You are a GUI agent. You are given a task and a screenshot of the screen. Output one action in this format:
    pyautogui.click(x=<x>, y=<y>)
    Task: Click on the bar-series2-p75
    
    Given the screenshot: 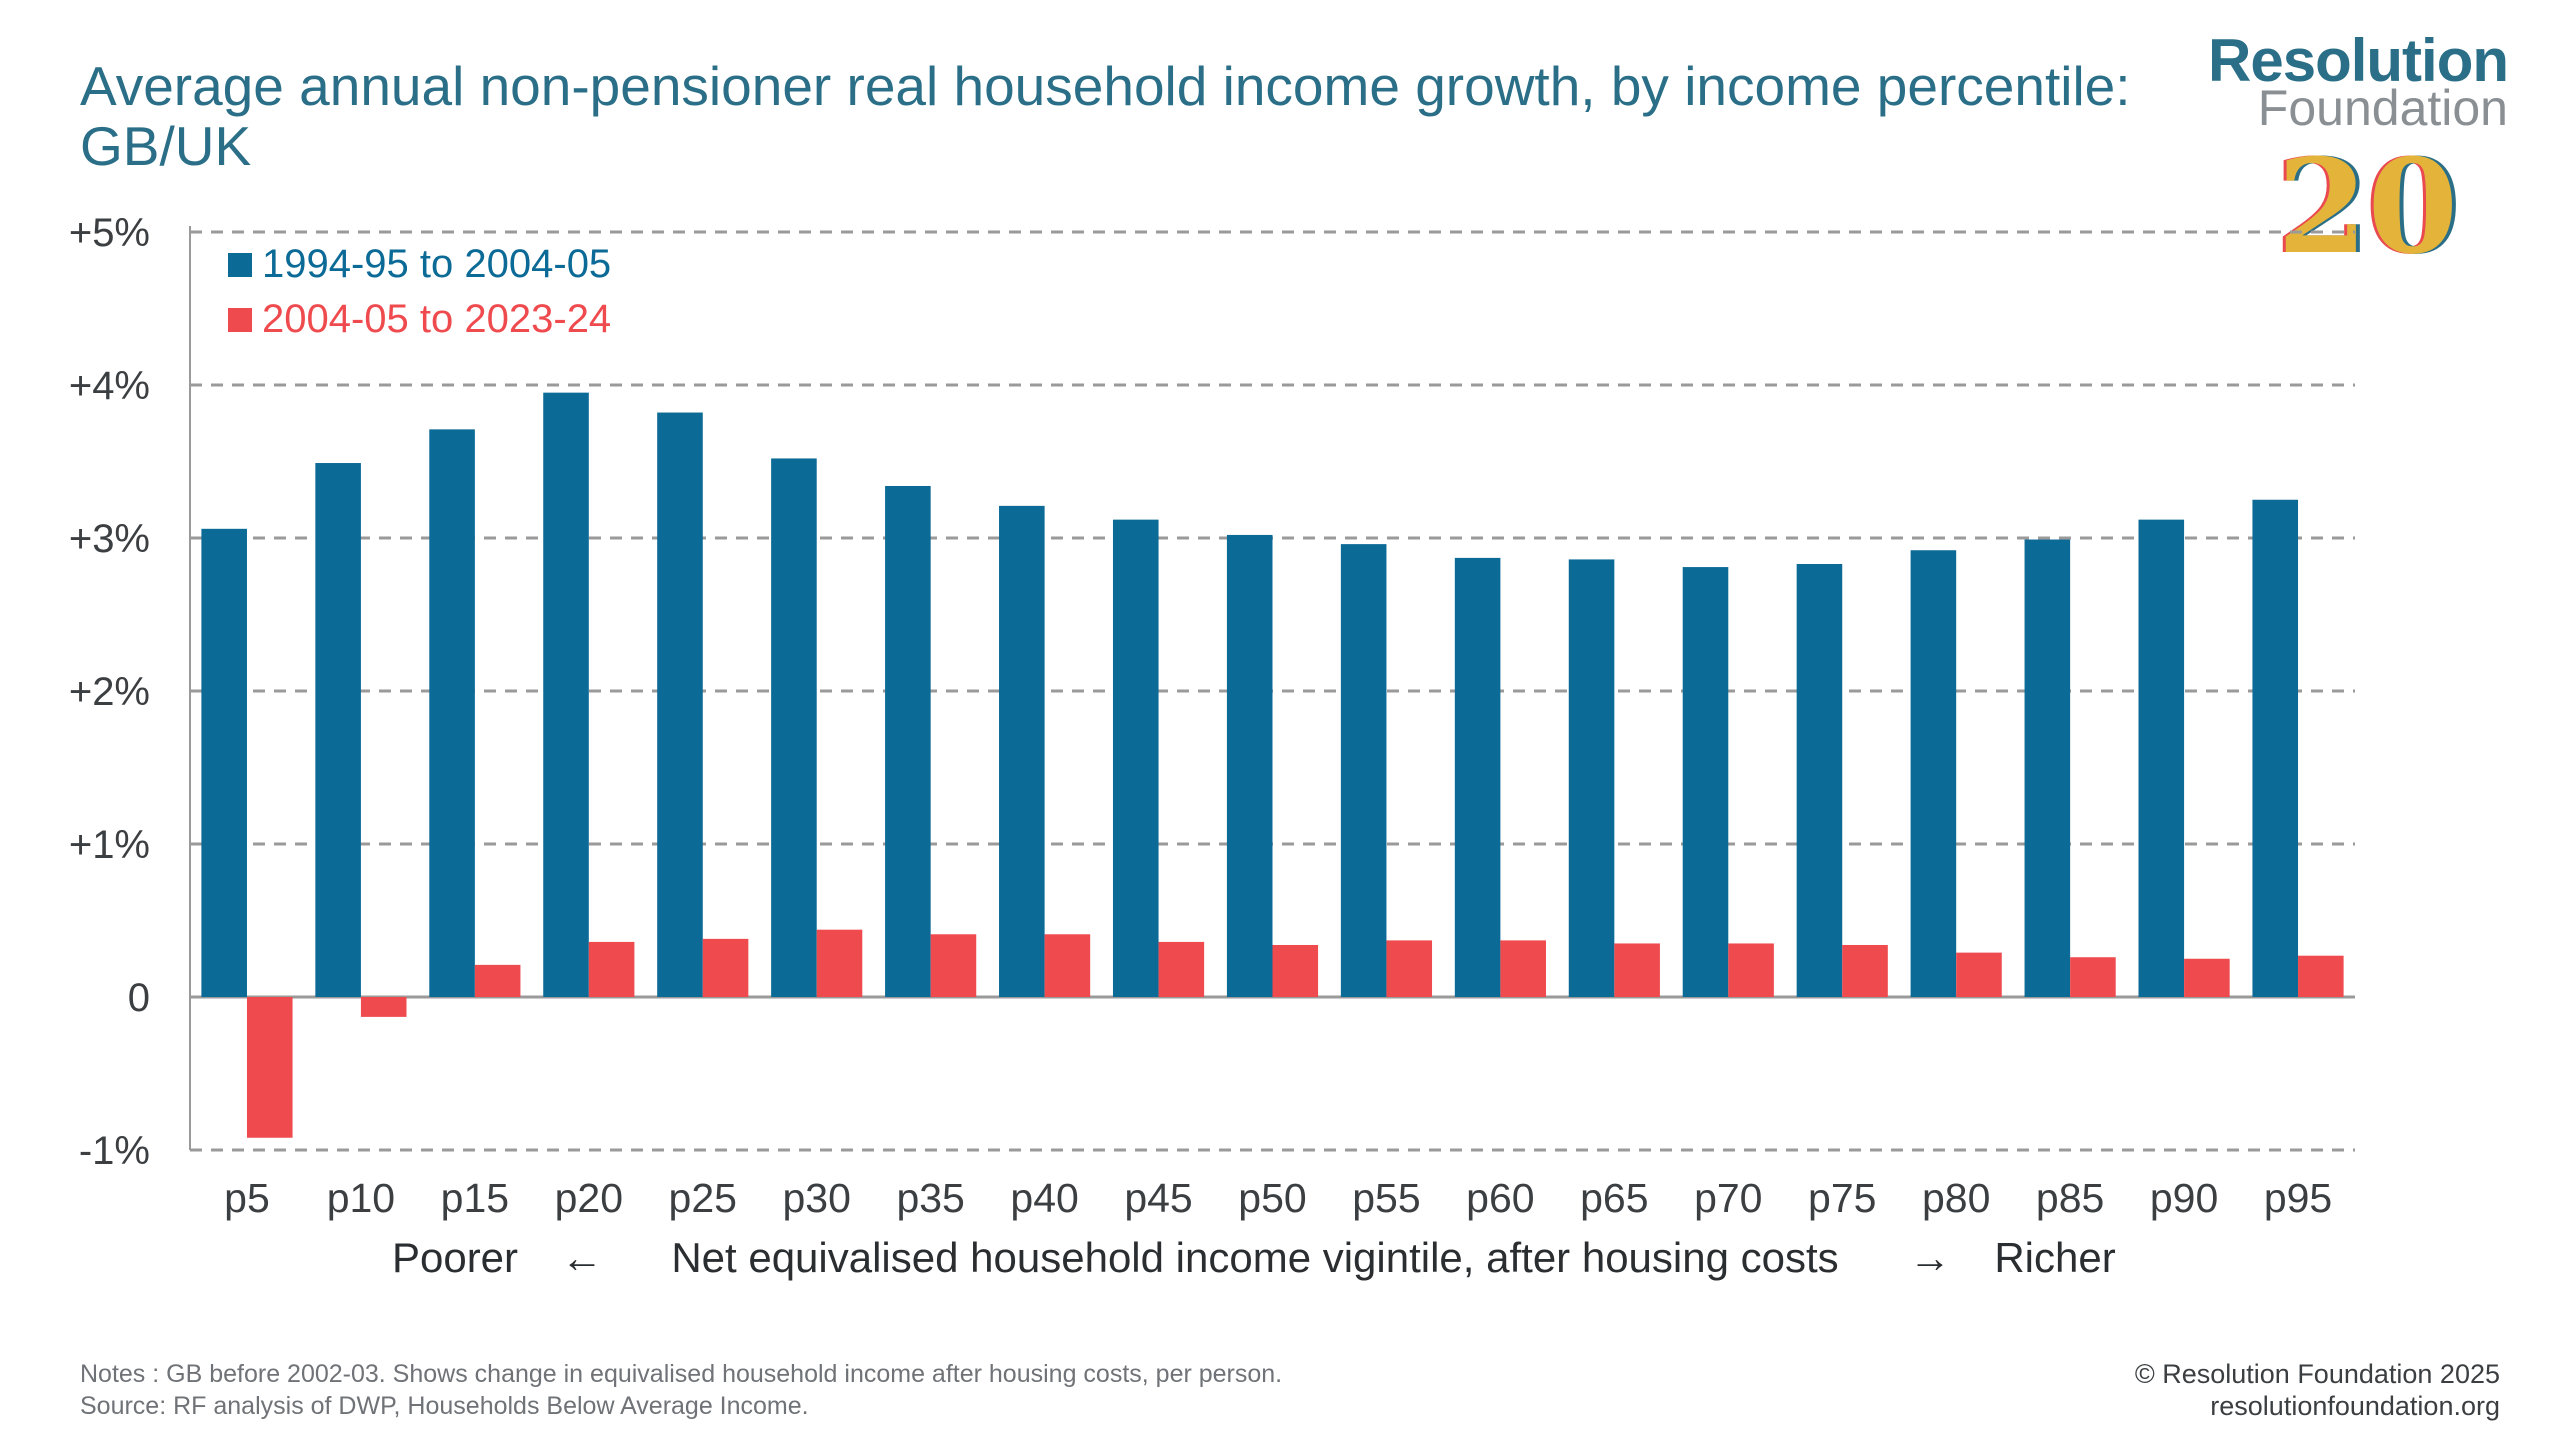 What is the action you would take?
    pyautogui.click(x=1865, y=970)
    